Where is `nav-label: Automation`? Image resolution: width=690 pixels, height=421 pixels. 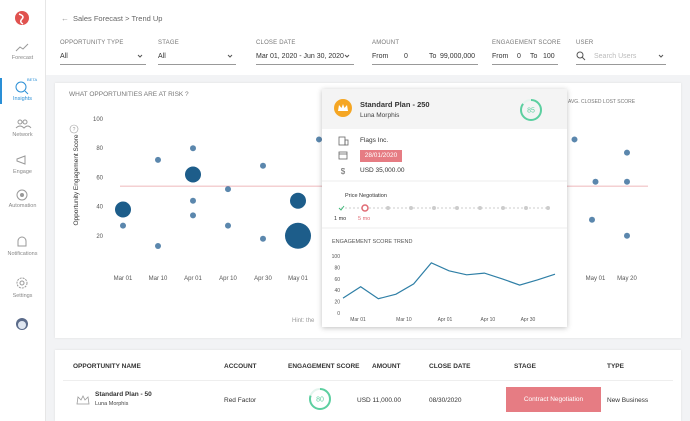 nav-label: Automation is located at coordinates (22, 206).